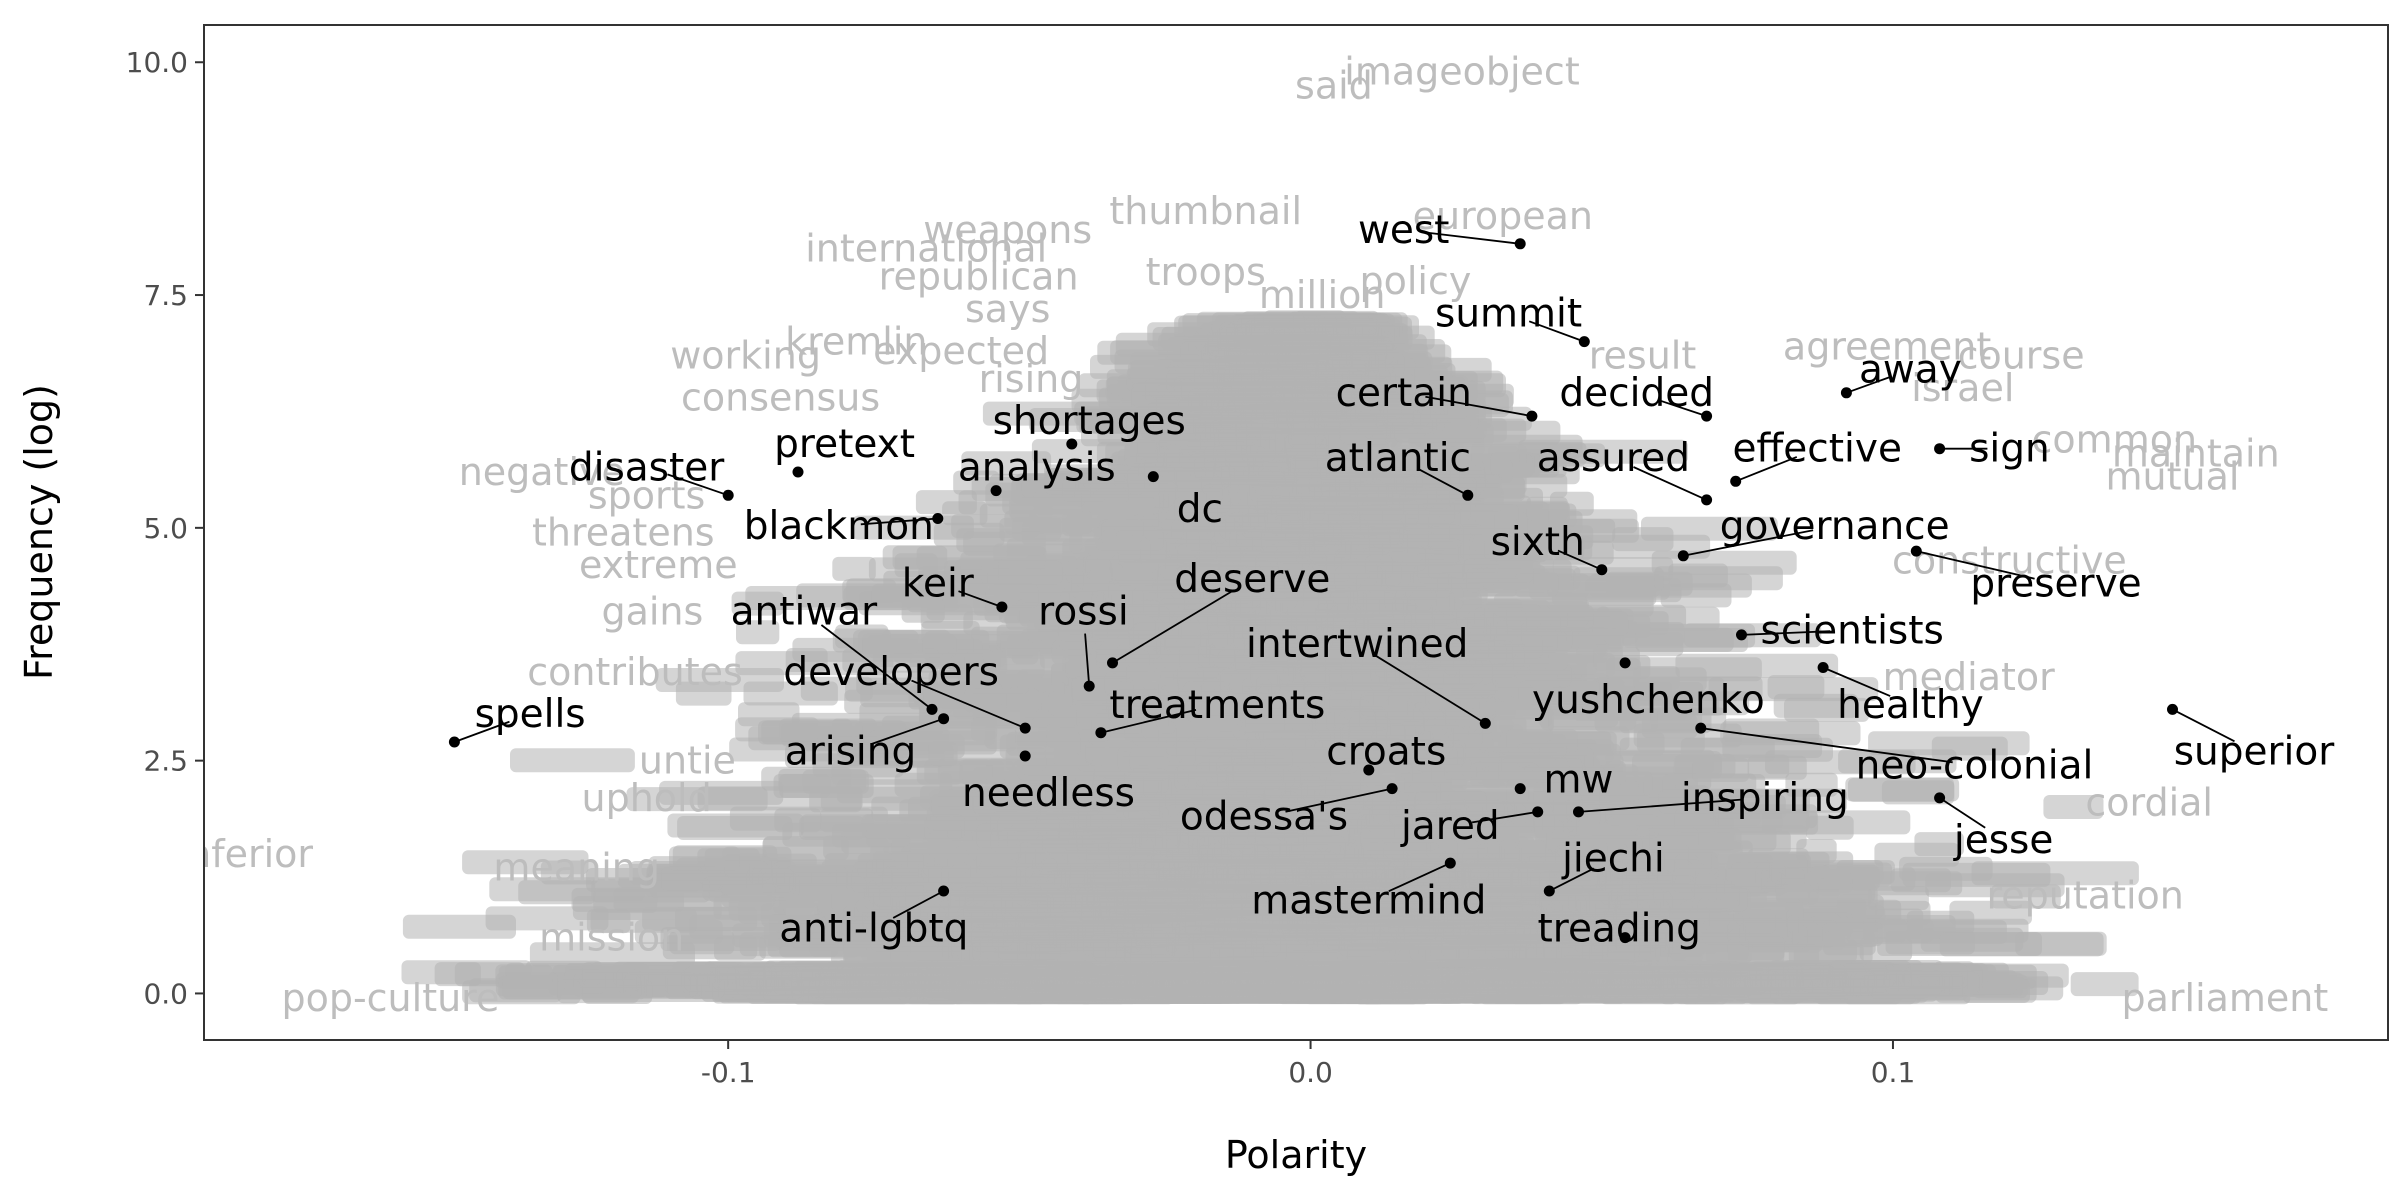  What do you see at coordinates (611, 938) in the screenshot?
I see `background-word-mission: mission` at bounding box center [611, 938].